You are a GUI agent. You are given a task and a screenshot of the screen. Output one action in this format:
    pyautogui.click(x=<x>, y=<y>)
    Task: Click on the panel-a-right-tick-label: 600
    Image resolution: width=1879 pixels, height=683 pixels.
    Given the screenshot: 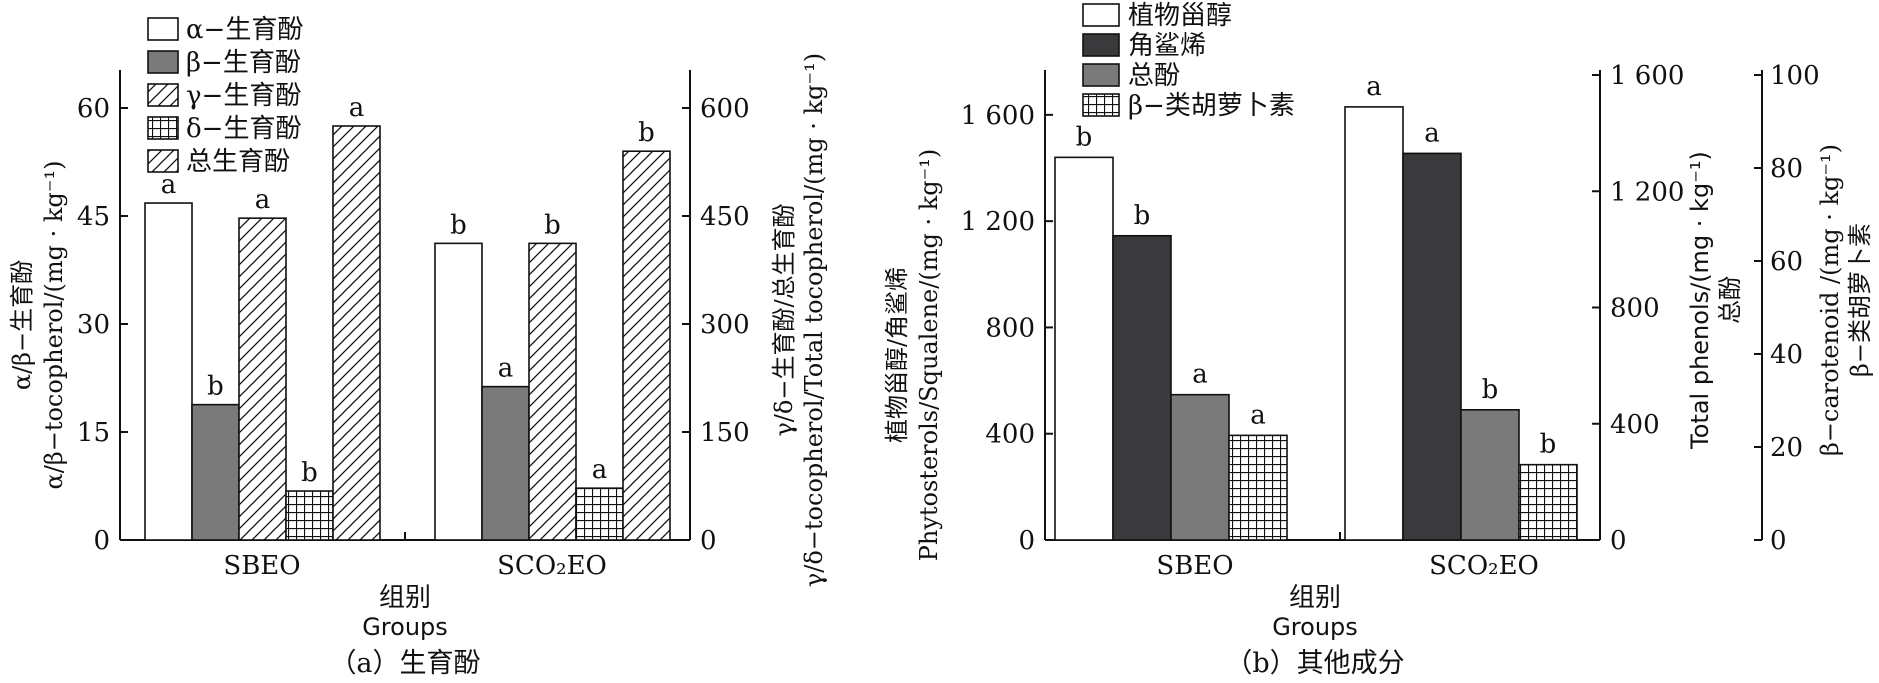 What is the action you would take?
    pyautogui.click(x=725, y=109)
    